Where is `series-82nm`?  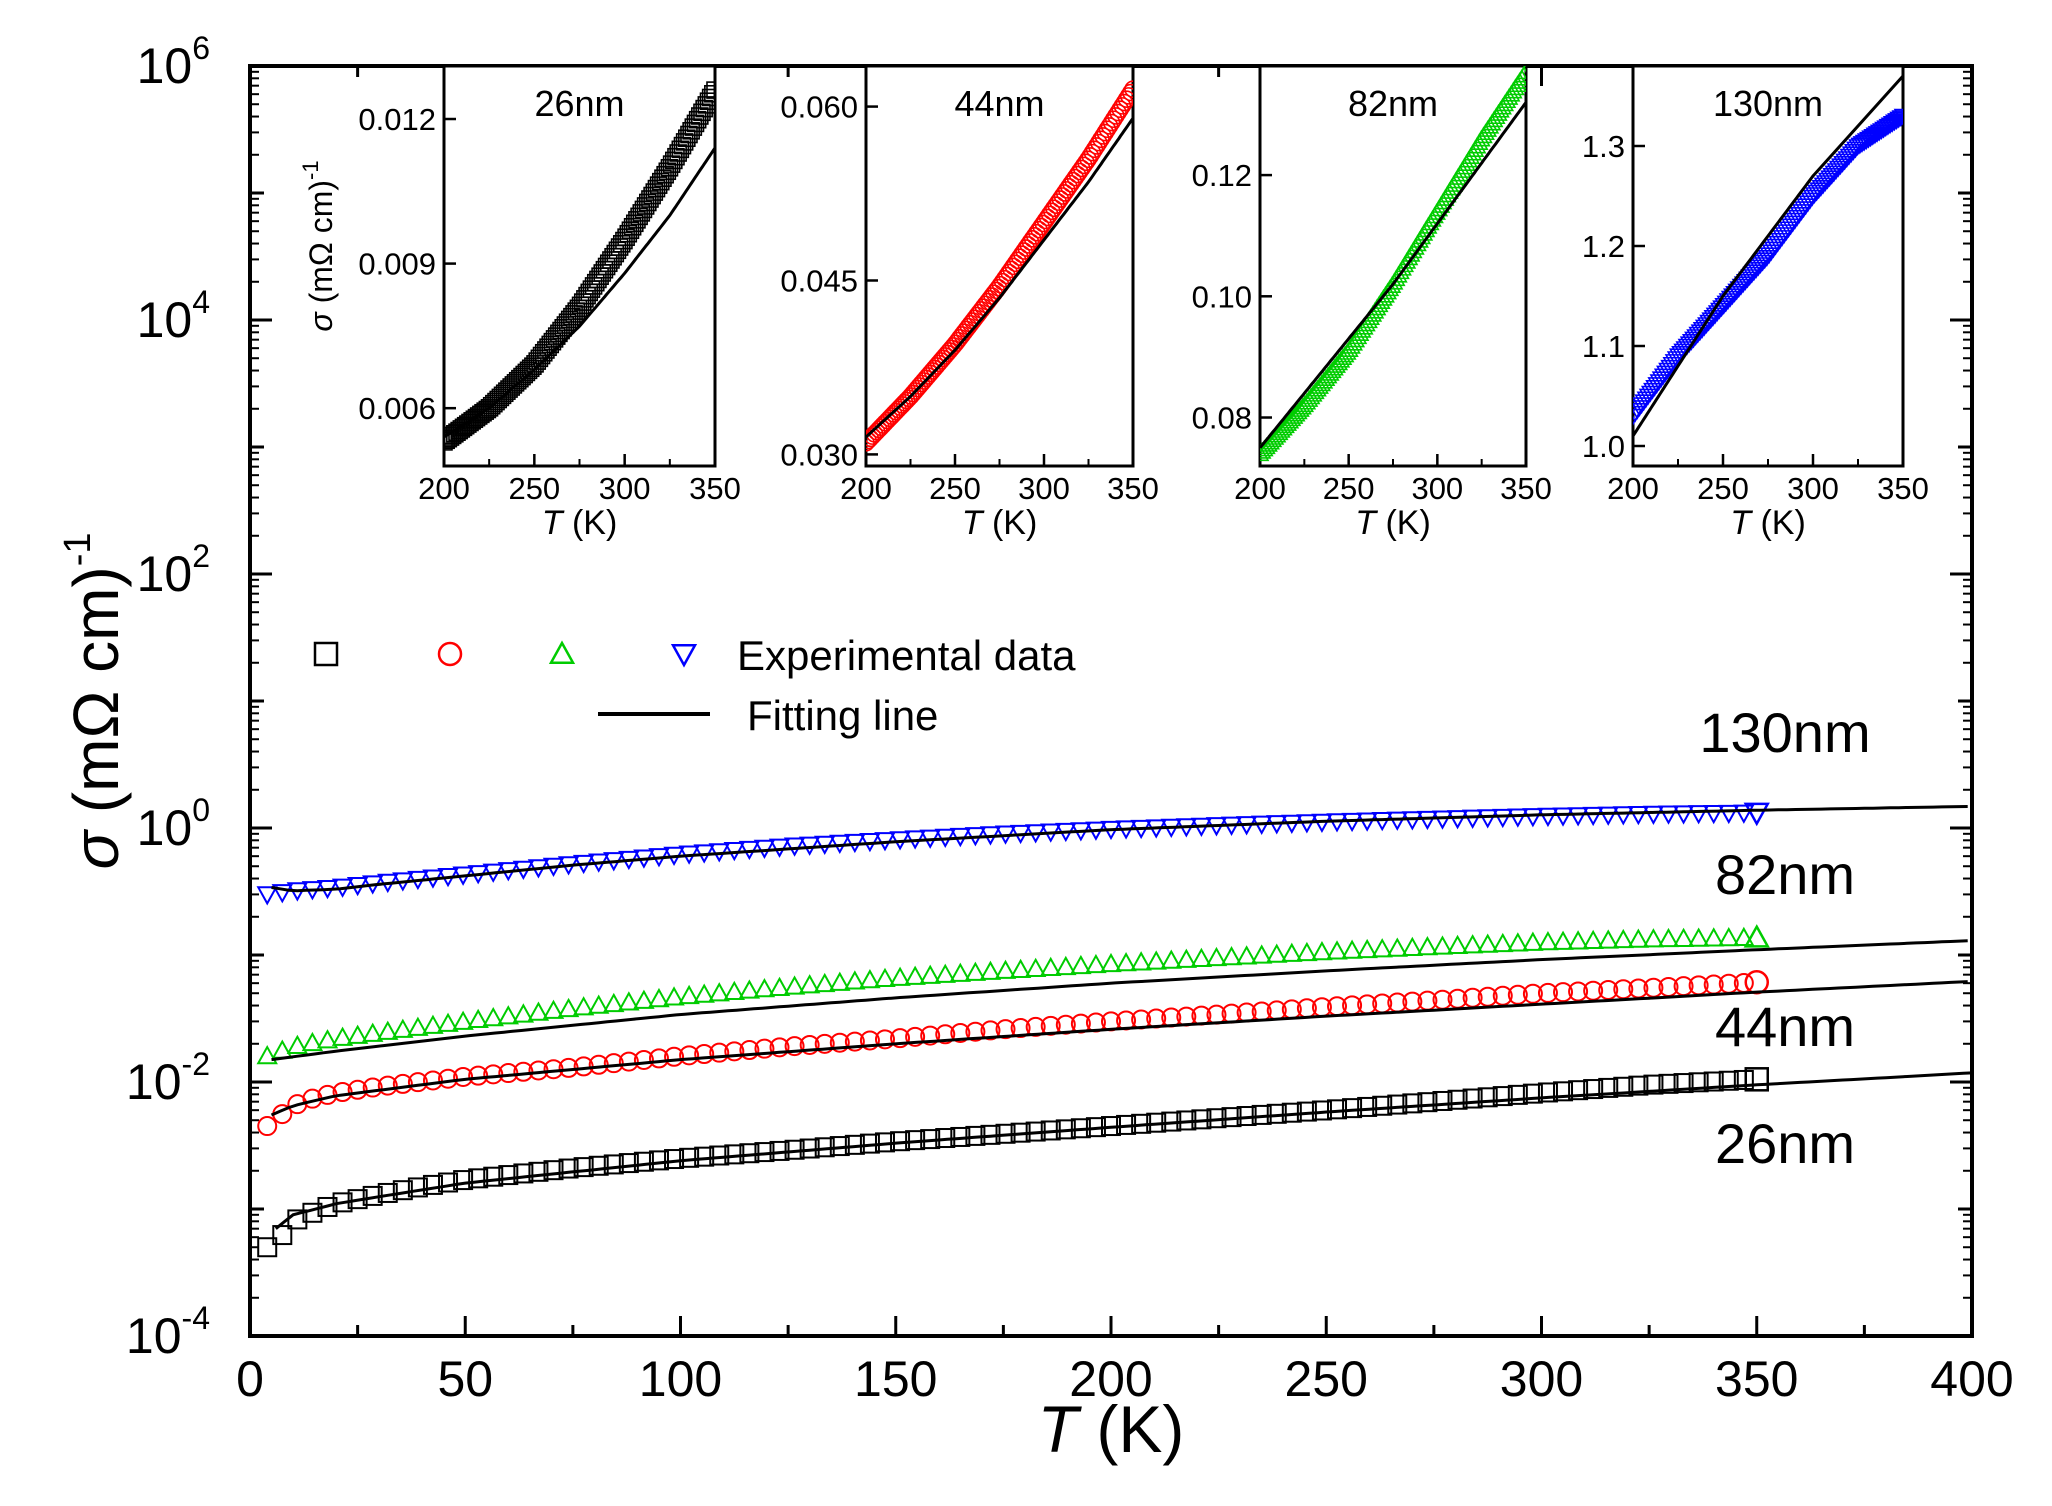
series-82nm is located at coordinates (1112, 994).